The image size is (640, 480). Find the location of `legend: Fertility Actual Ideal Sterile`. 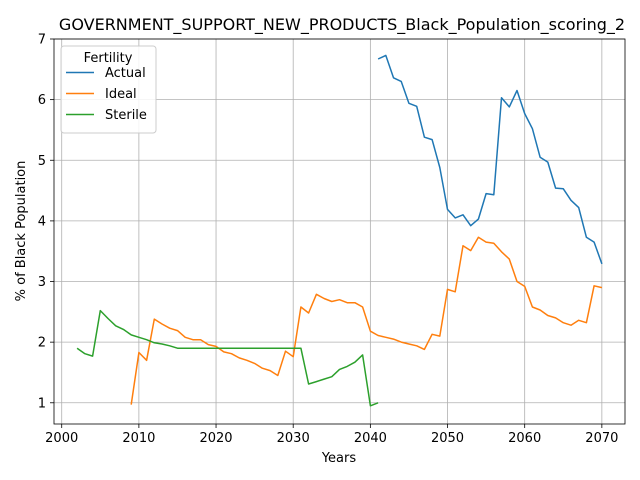

legend: Fertility Actual Ideal Sterile is located at coordinates (108, 89).